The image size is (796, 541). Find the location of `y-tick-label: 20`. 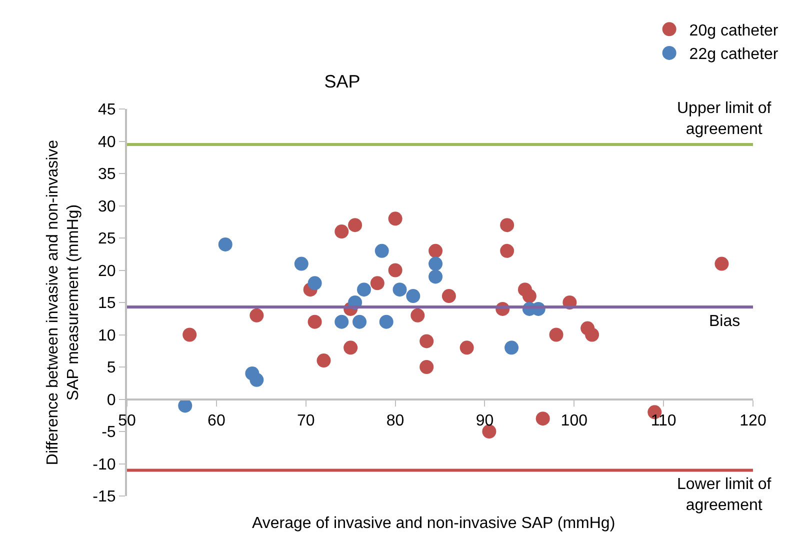

y-tick-label: 20 is located at coordinates (107, 271).